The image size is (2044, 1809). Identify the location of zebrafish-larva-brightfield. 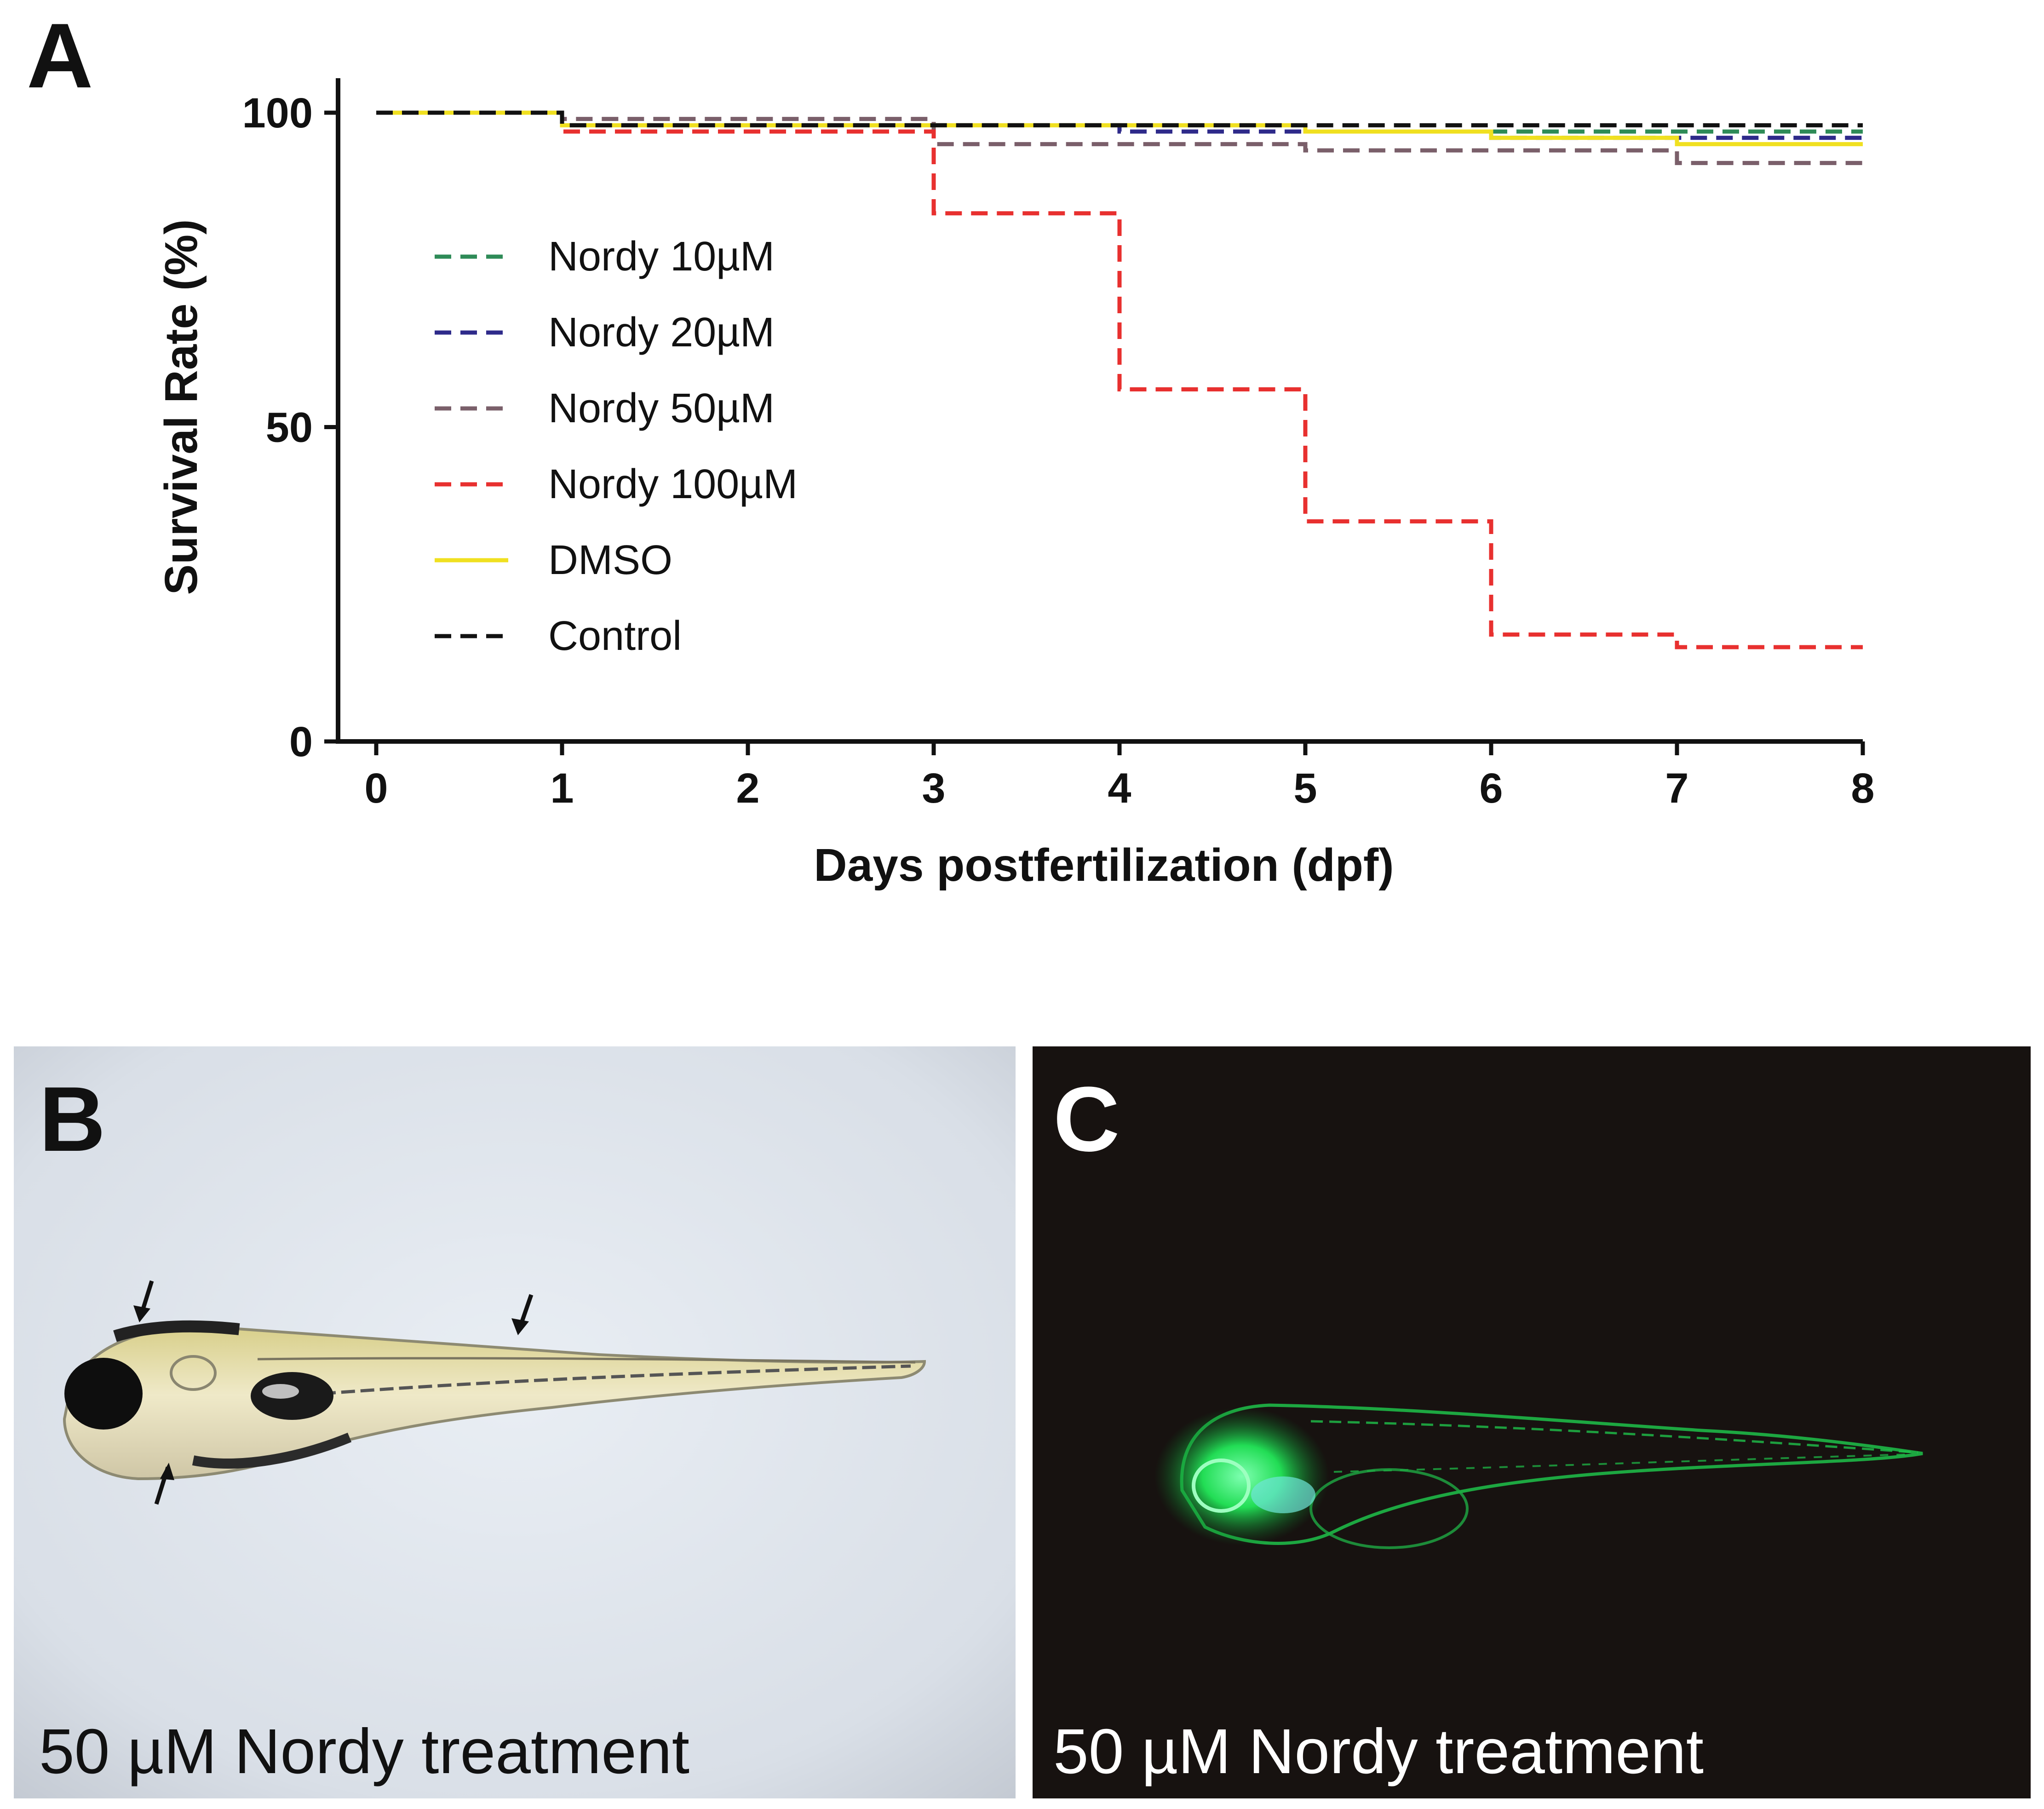
(494, 1400).